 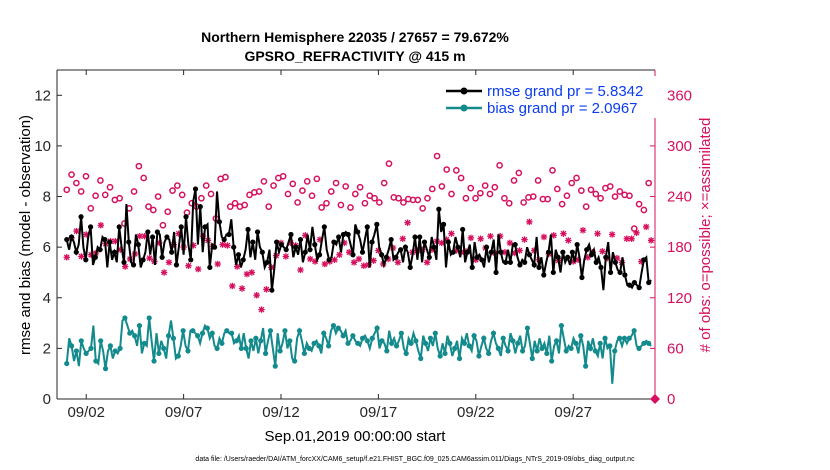 What do you see at coordinates (86, 412) in the screenshot?
I see `x-tick-label: 09/02` at bounding box center [86, 412].